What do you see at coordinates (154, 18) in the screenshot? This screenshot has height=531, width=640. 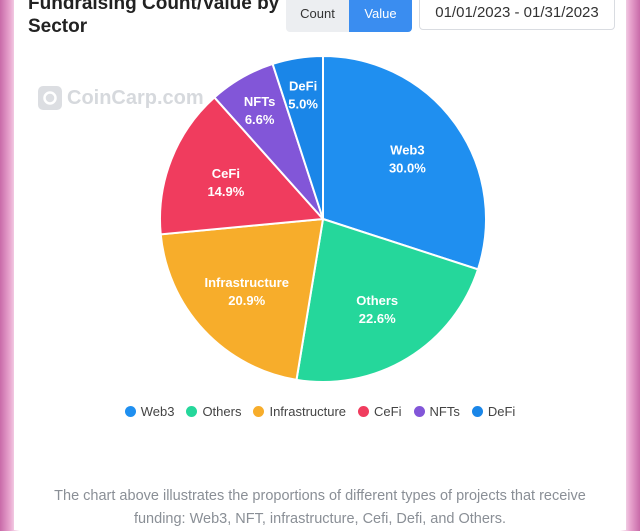 I see `chart-title: Fundraising Count/Value by Sector` at bounding box center [154, 18].